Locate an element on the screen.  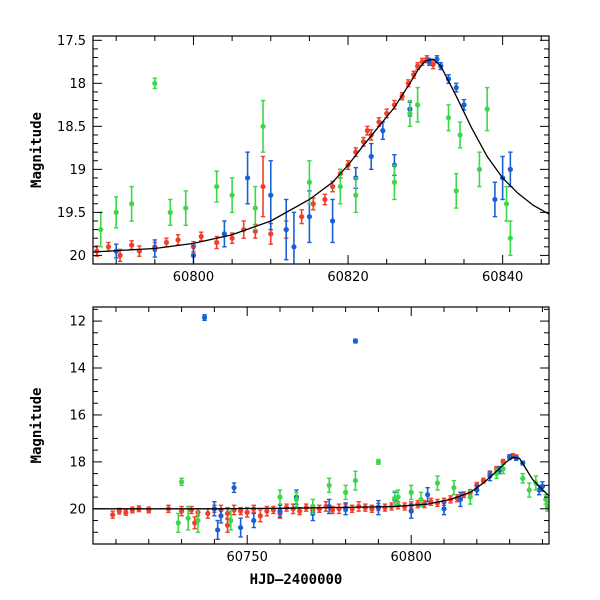
x-tick-label: 60840 is located at coordinates (502, 277).